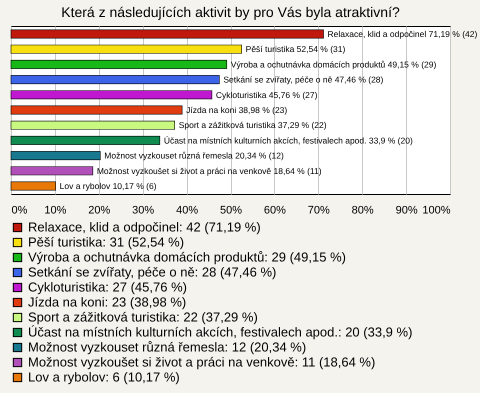 This screenshot has height=393, width=480. Describe the element at coordinates (436, 210) in the screenshot. I see `x-tick-label: 100%` at that location.